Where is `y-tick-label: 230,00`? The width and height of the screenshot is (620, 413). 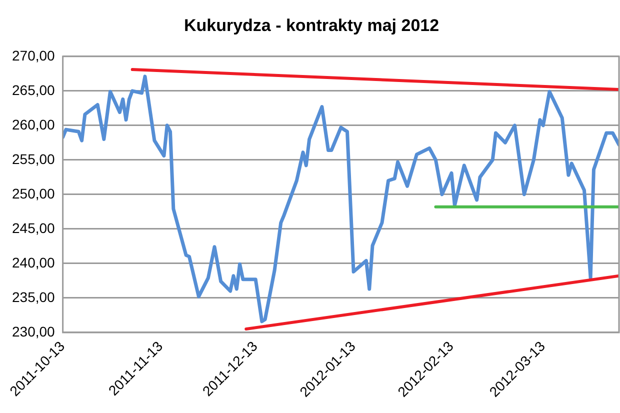 y-tick-label: 230,00 is located at coordinates (34, 331).